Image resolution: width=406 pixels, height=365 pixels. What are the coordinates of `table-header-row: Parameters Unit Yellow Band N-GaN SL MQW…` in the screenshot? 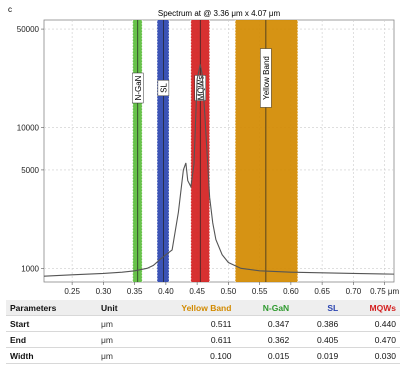 It's located at (203, 308).